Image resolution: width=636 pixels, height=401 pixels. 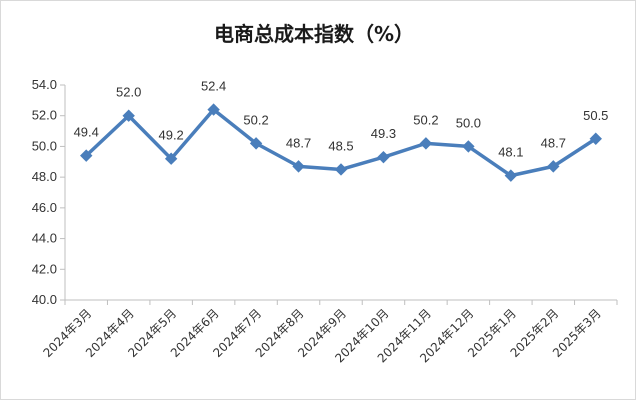 I want to click on data-label: 49.2, so click(x=170, y=135).